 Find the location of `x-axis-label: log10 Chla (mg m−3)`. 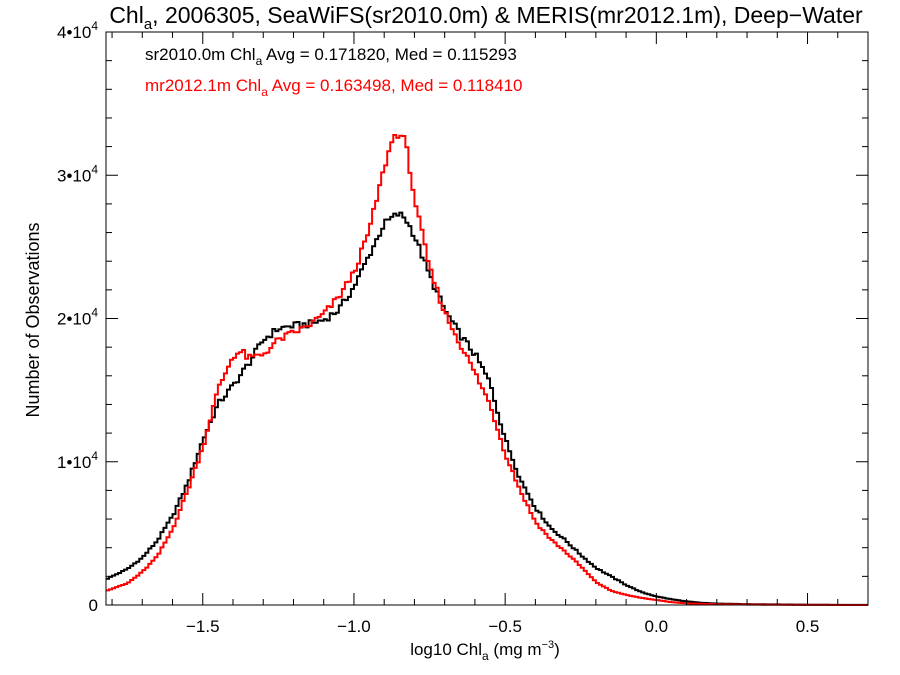

x-axis-label: log10 Chla (mg m−3) is located at coordinates (485, 651).